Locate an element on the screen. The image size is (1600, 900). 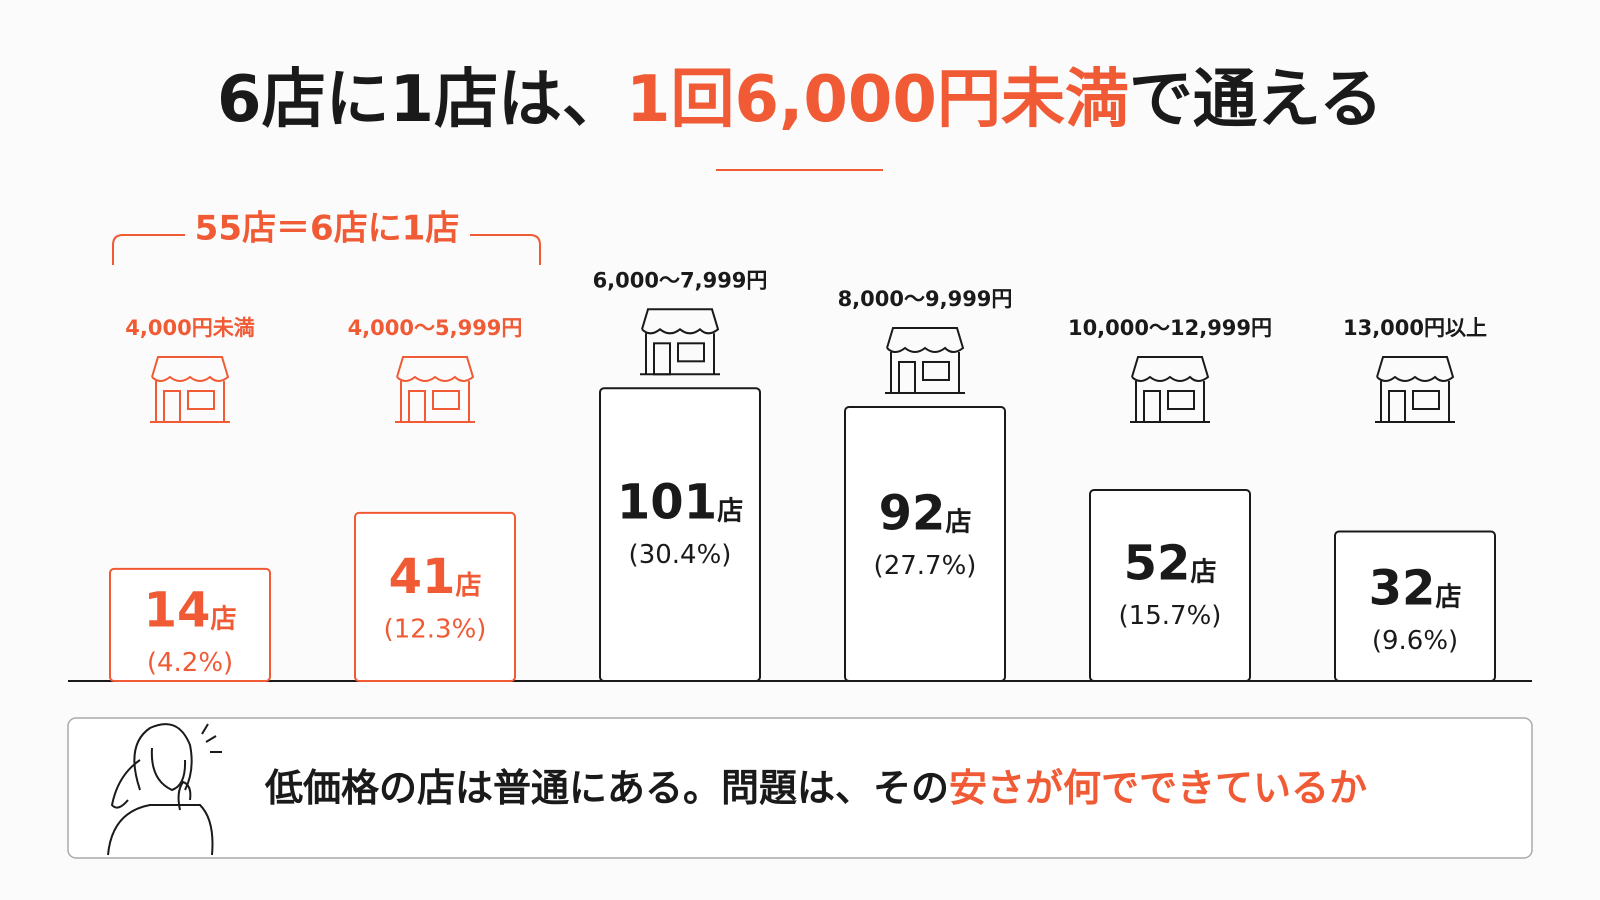
percent-label: (9.6%) is located at coordinates (1415, 641).